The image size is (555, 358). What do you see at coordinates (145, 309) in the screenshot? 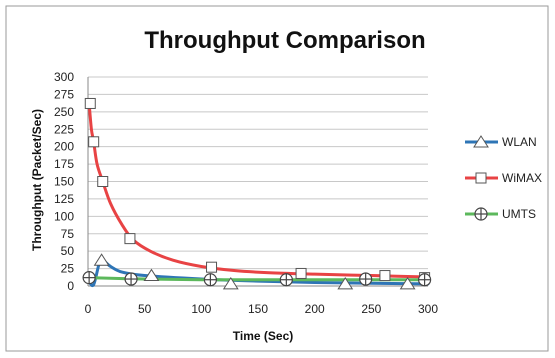
I see `x-tick-label: 50` at bounding box center [145, 309].